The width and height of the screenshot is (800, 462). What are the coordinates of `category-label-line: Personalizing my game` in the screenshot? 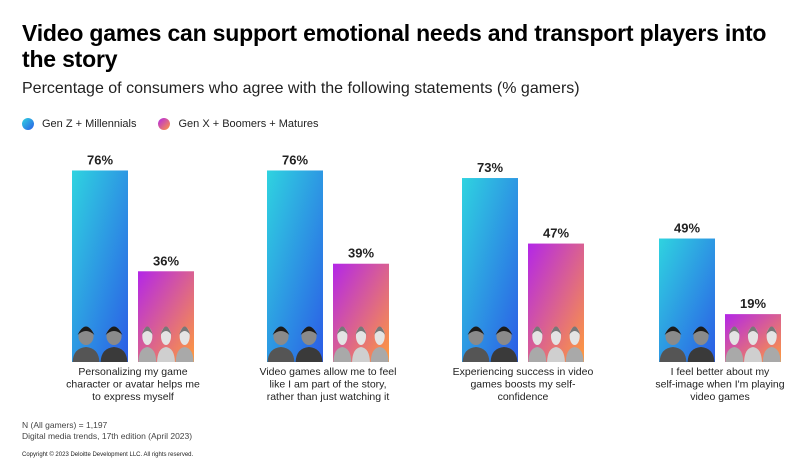 It's located at (132, 372).